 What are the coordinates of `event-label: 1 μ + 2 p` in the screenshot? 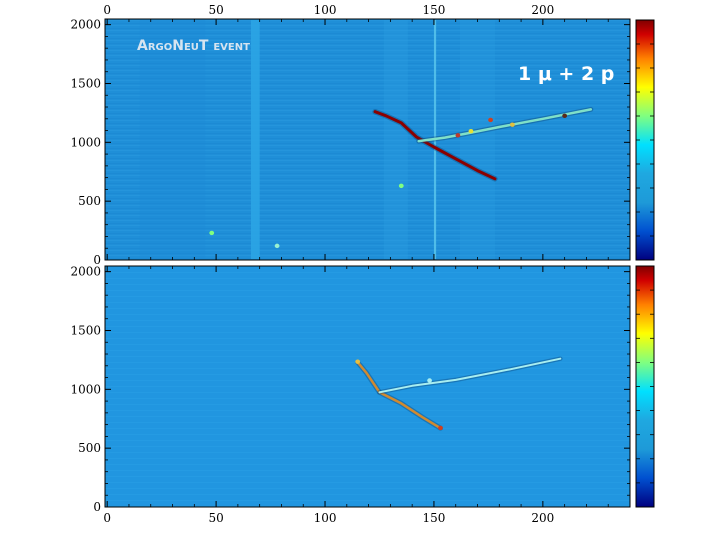 It's located at (566, 74).